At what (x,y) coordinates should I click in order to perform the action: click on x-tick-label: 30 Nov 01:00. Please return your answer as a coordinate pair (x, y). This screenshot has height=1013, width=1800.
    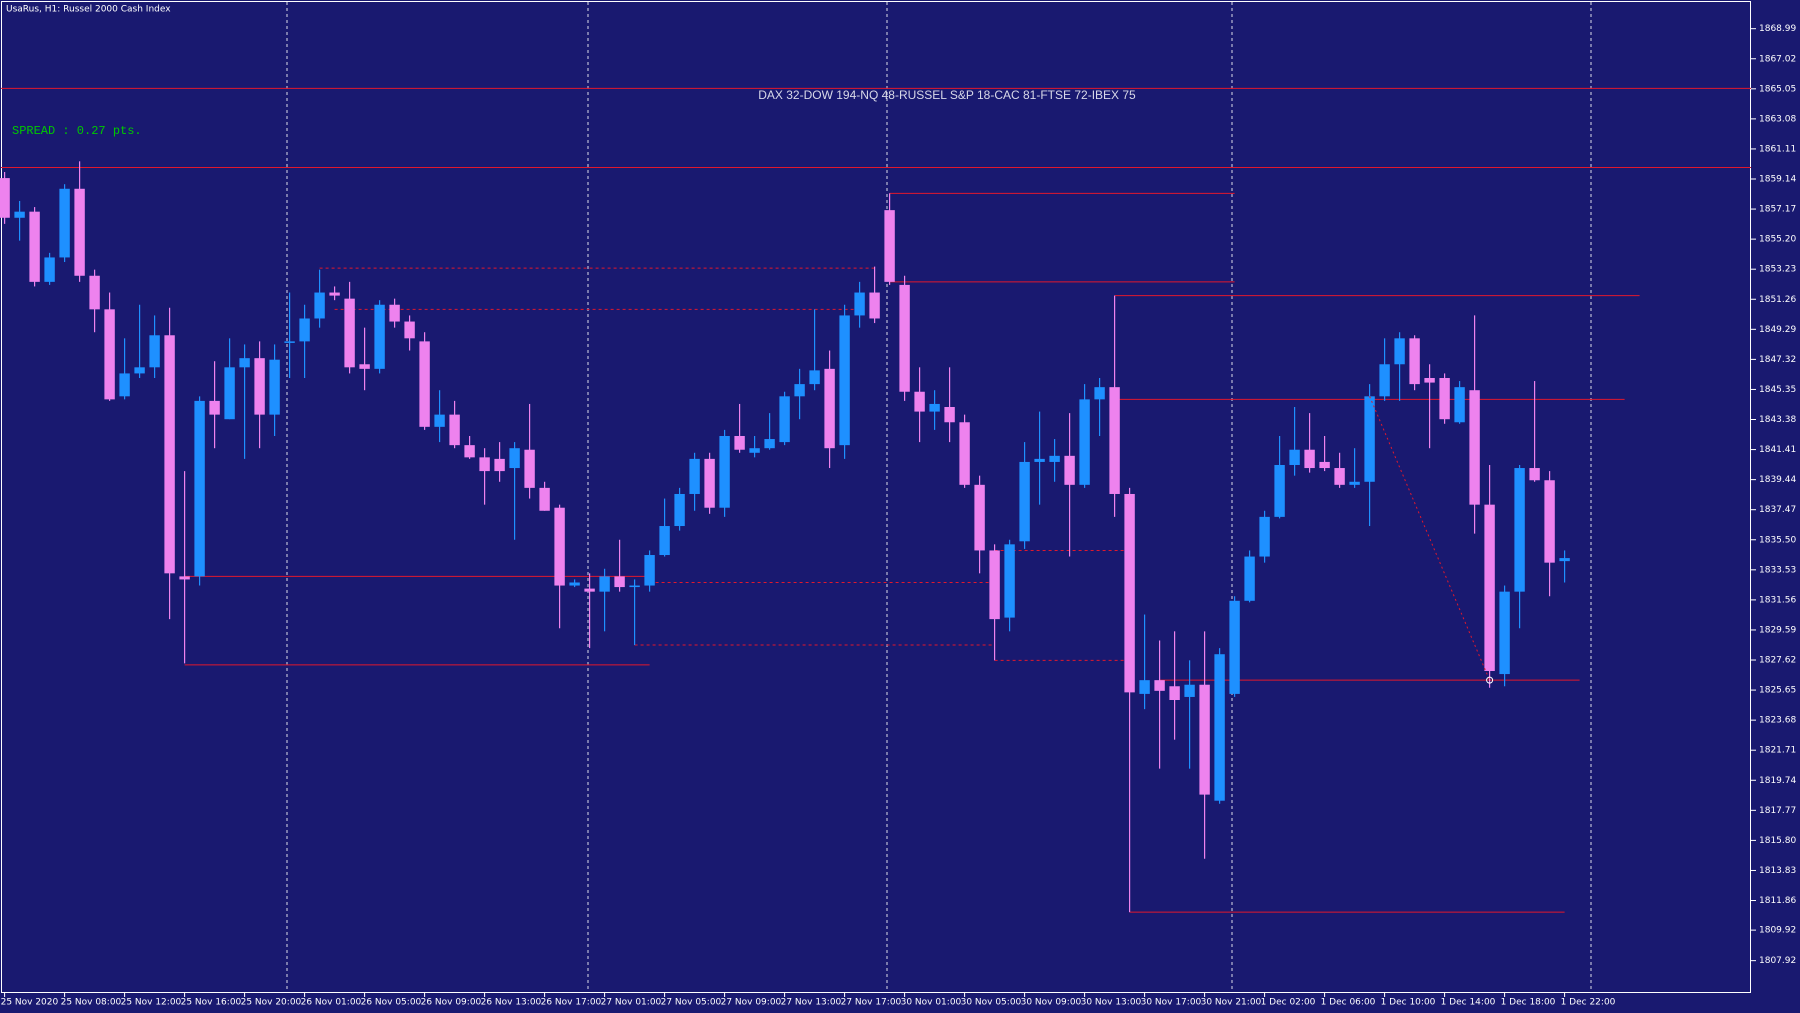
    Looking at the image, I should click on (931, 1003).